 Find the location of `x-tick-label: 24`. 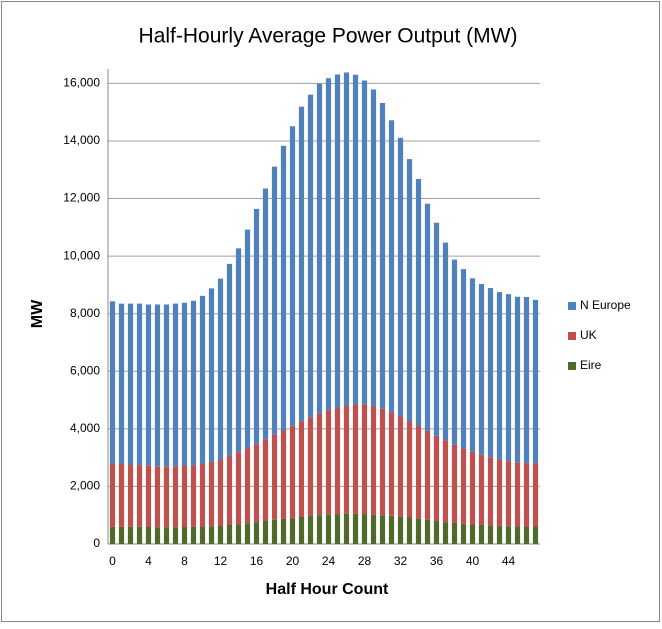

x-tick-label: 24 is located at coordinates (329, 561).